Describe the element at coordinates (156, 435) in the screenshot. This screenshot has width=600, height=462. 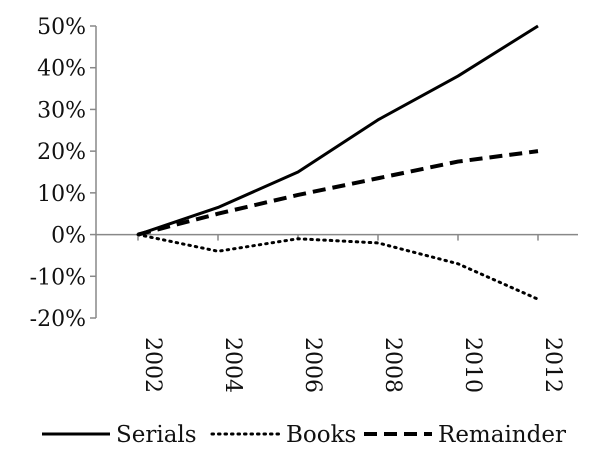
I see `legend-label-serials: Serials` at that location.